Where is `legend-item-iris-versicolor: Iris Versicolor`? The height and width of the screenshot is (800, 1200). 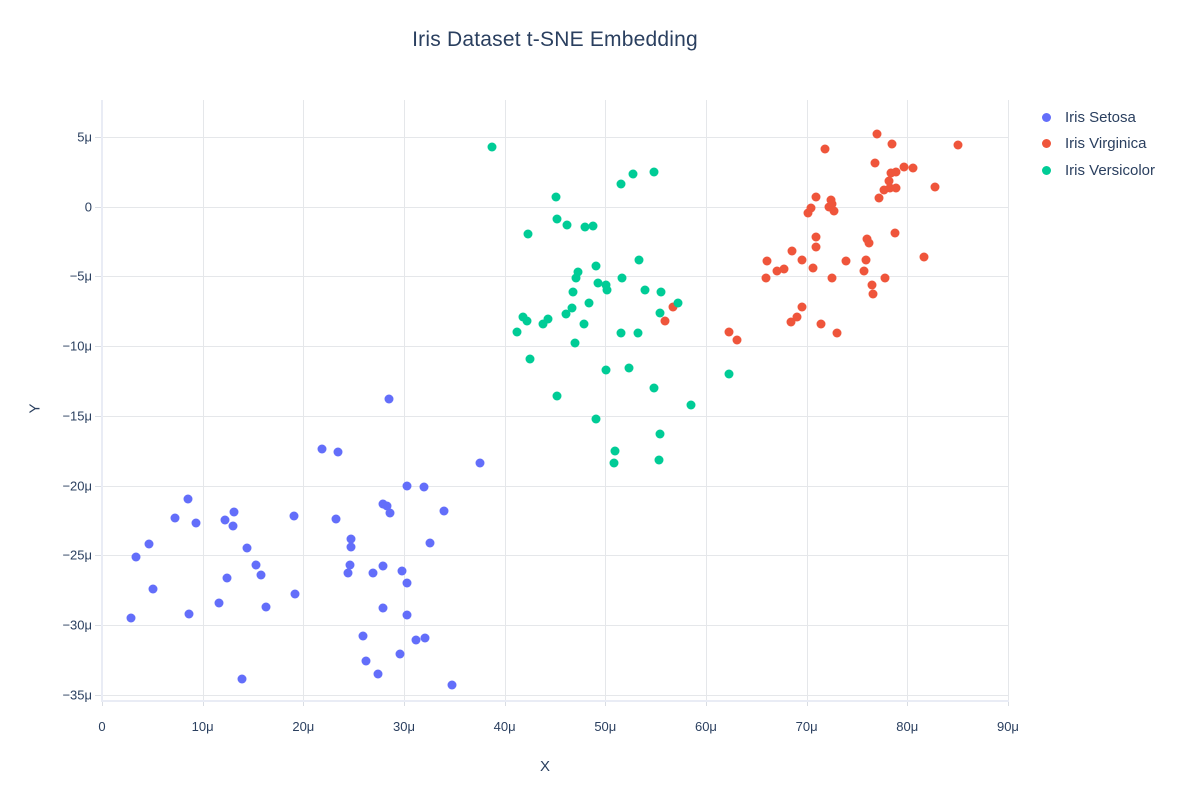
legend-item-iris-versicolor: Iris Versicolor is located at coordinates (1095, 170).